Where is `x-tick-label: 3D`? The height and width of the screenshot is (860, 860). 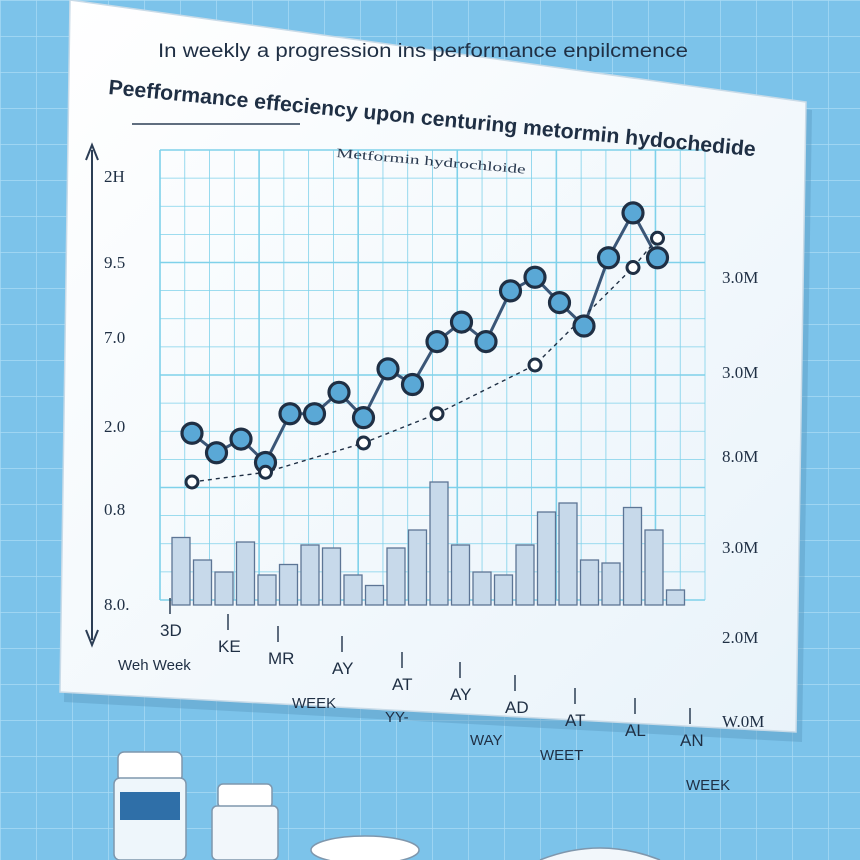
x-tick-label: 3D is located at coordinates (171, 630).